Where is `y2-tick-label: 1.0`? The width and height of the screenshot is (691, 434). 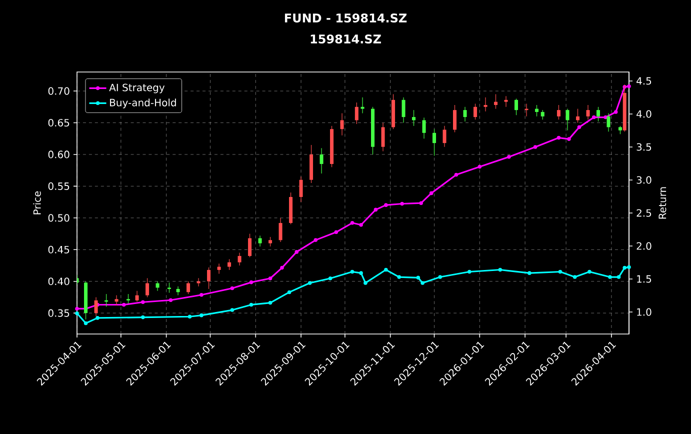 y2-tick-label: 1.0 is located at coordinates (644, 312).